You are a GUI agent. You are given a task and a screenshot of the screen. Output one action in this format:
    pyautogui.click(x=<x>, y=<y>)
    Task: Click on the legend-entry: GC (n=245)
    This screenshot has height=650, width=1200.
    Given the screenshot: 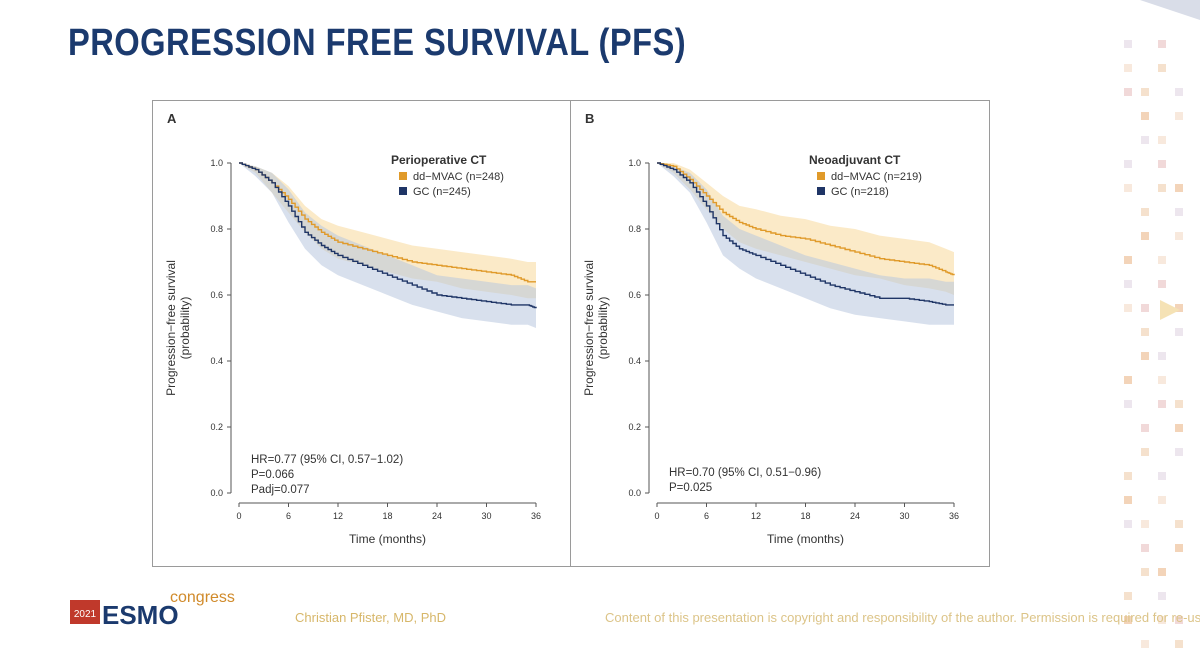 What is the action you would take?
    pyautogui.click(x=442, y=192)
    